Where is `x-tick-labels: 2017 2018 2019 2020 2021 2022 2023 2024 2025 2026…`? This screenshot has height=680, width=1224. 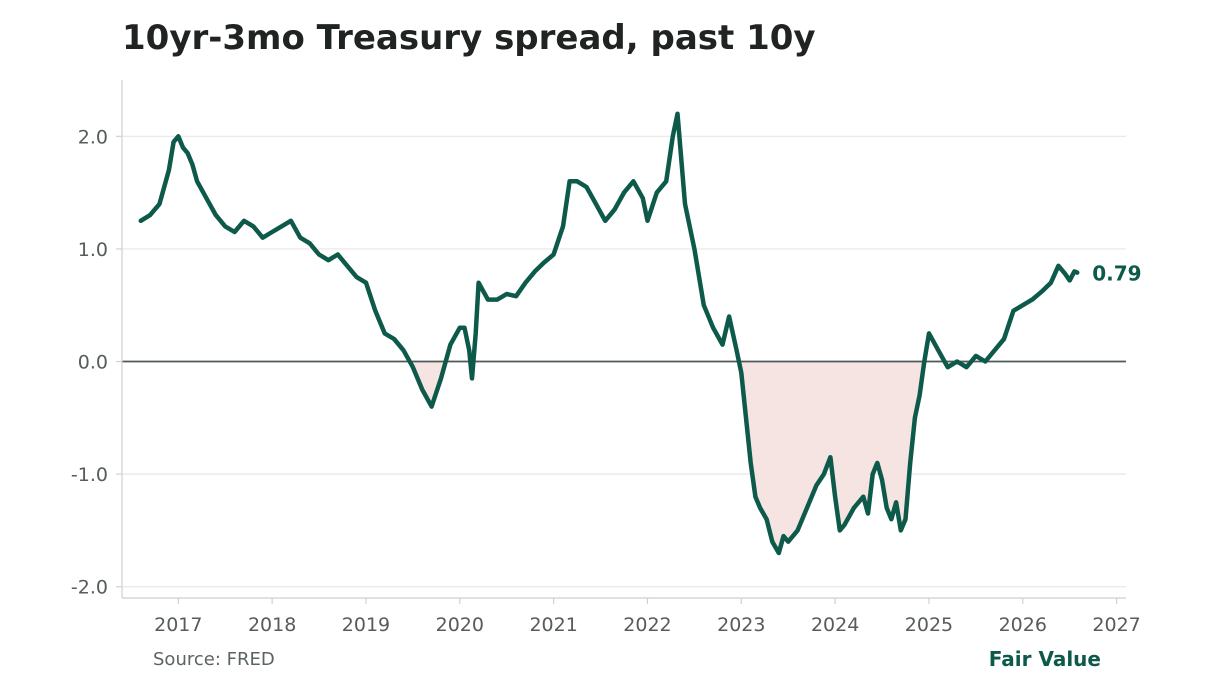 x-tick-labels: 2017 2018 2019 2020 2021 2022 2023 2024 2025 2026… is located at coordinates (647, 625).